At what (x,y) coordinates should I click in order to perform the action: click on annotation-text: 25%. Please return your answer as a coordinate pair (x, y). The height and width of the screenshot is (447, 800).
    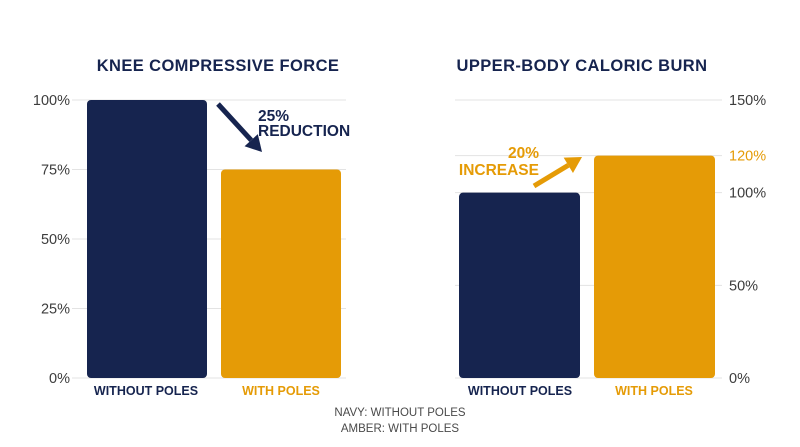
    Looking at the image, I should click on (273, 116).